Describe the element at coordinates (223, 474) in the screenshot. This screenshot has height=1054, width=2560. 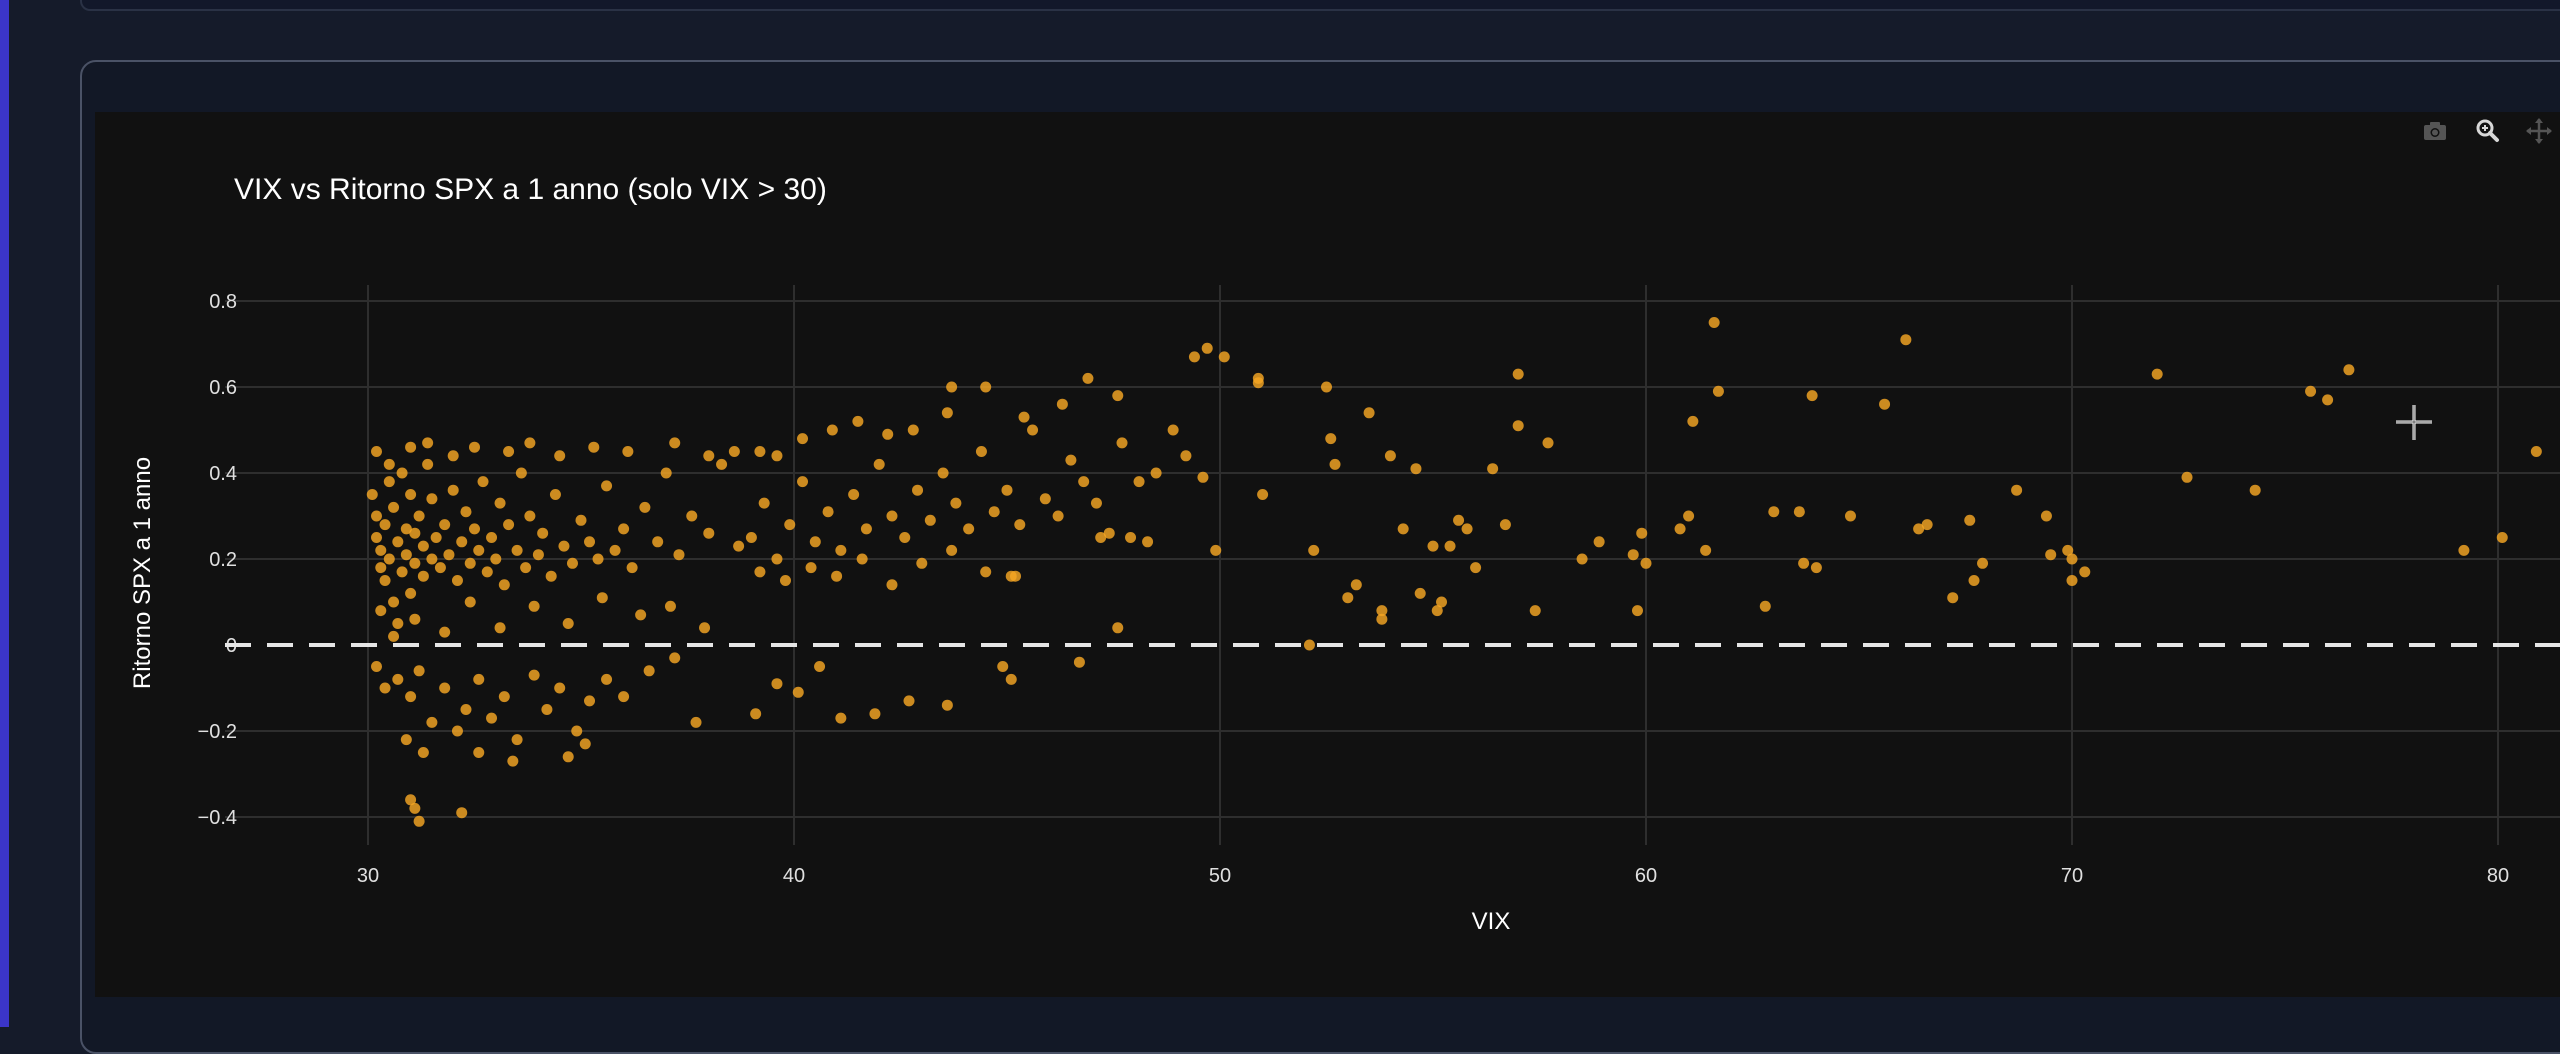
I see `y-tick-label: 0.4` at that location.